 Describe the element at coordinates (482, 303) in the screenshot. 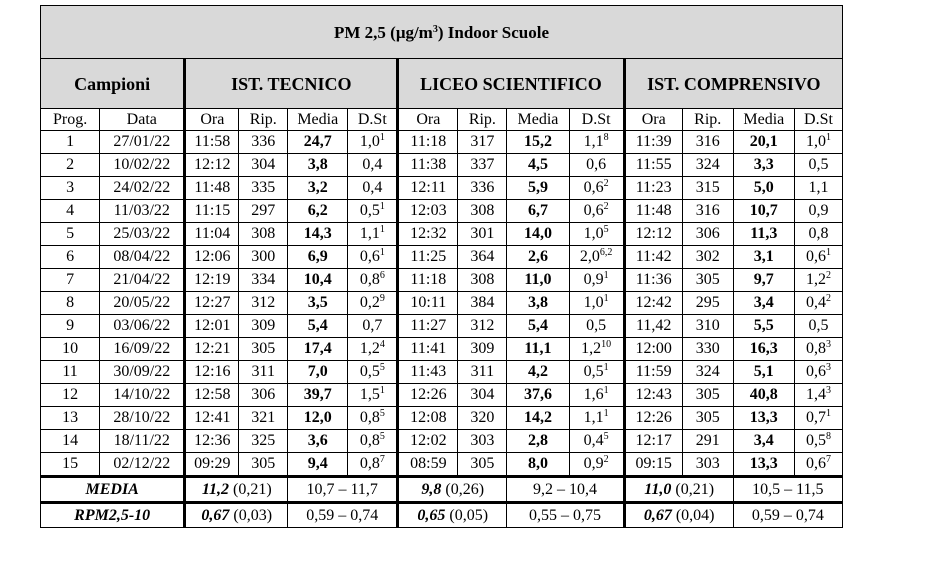

I see `rip-cell: 384` at that location.